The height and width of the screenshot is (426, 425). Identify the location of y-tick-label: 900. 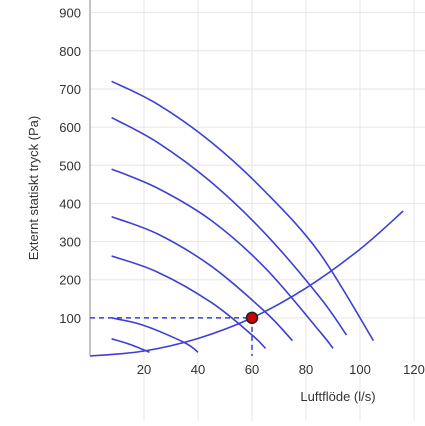
(70, 13).